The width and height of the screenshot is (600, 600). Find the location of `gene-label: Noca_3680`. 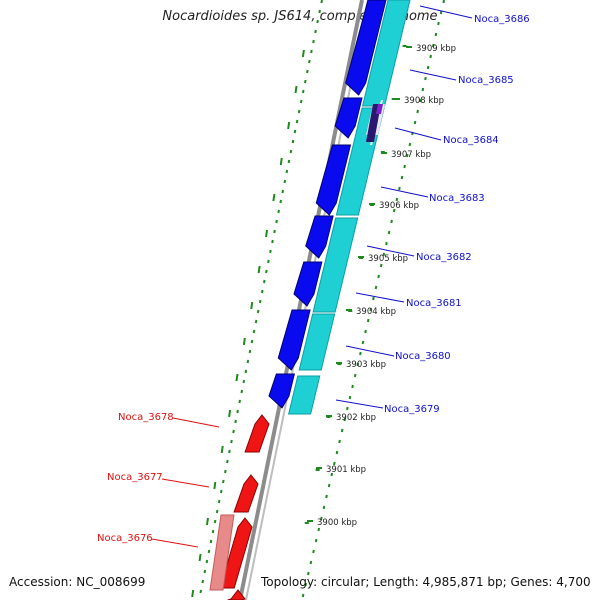

gene-label: Noca_3680 is located at coordinates (423, 356).